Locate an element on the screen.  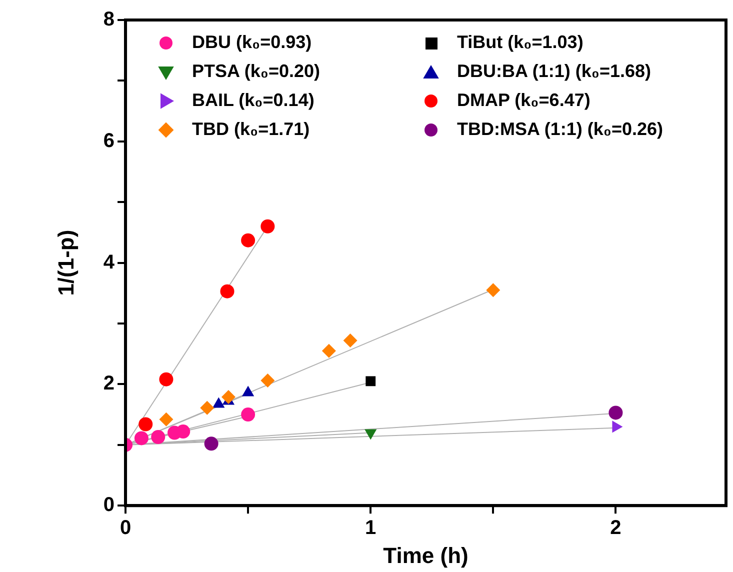
y-tick-label: 0 is located at coordinates (109, 505).